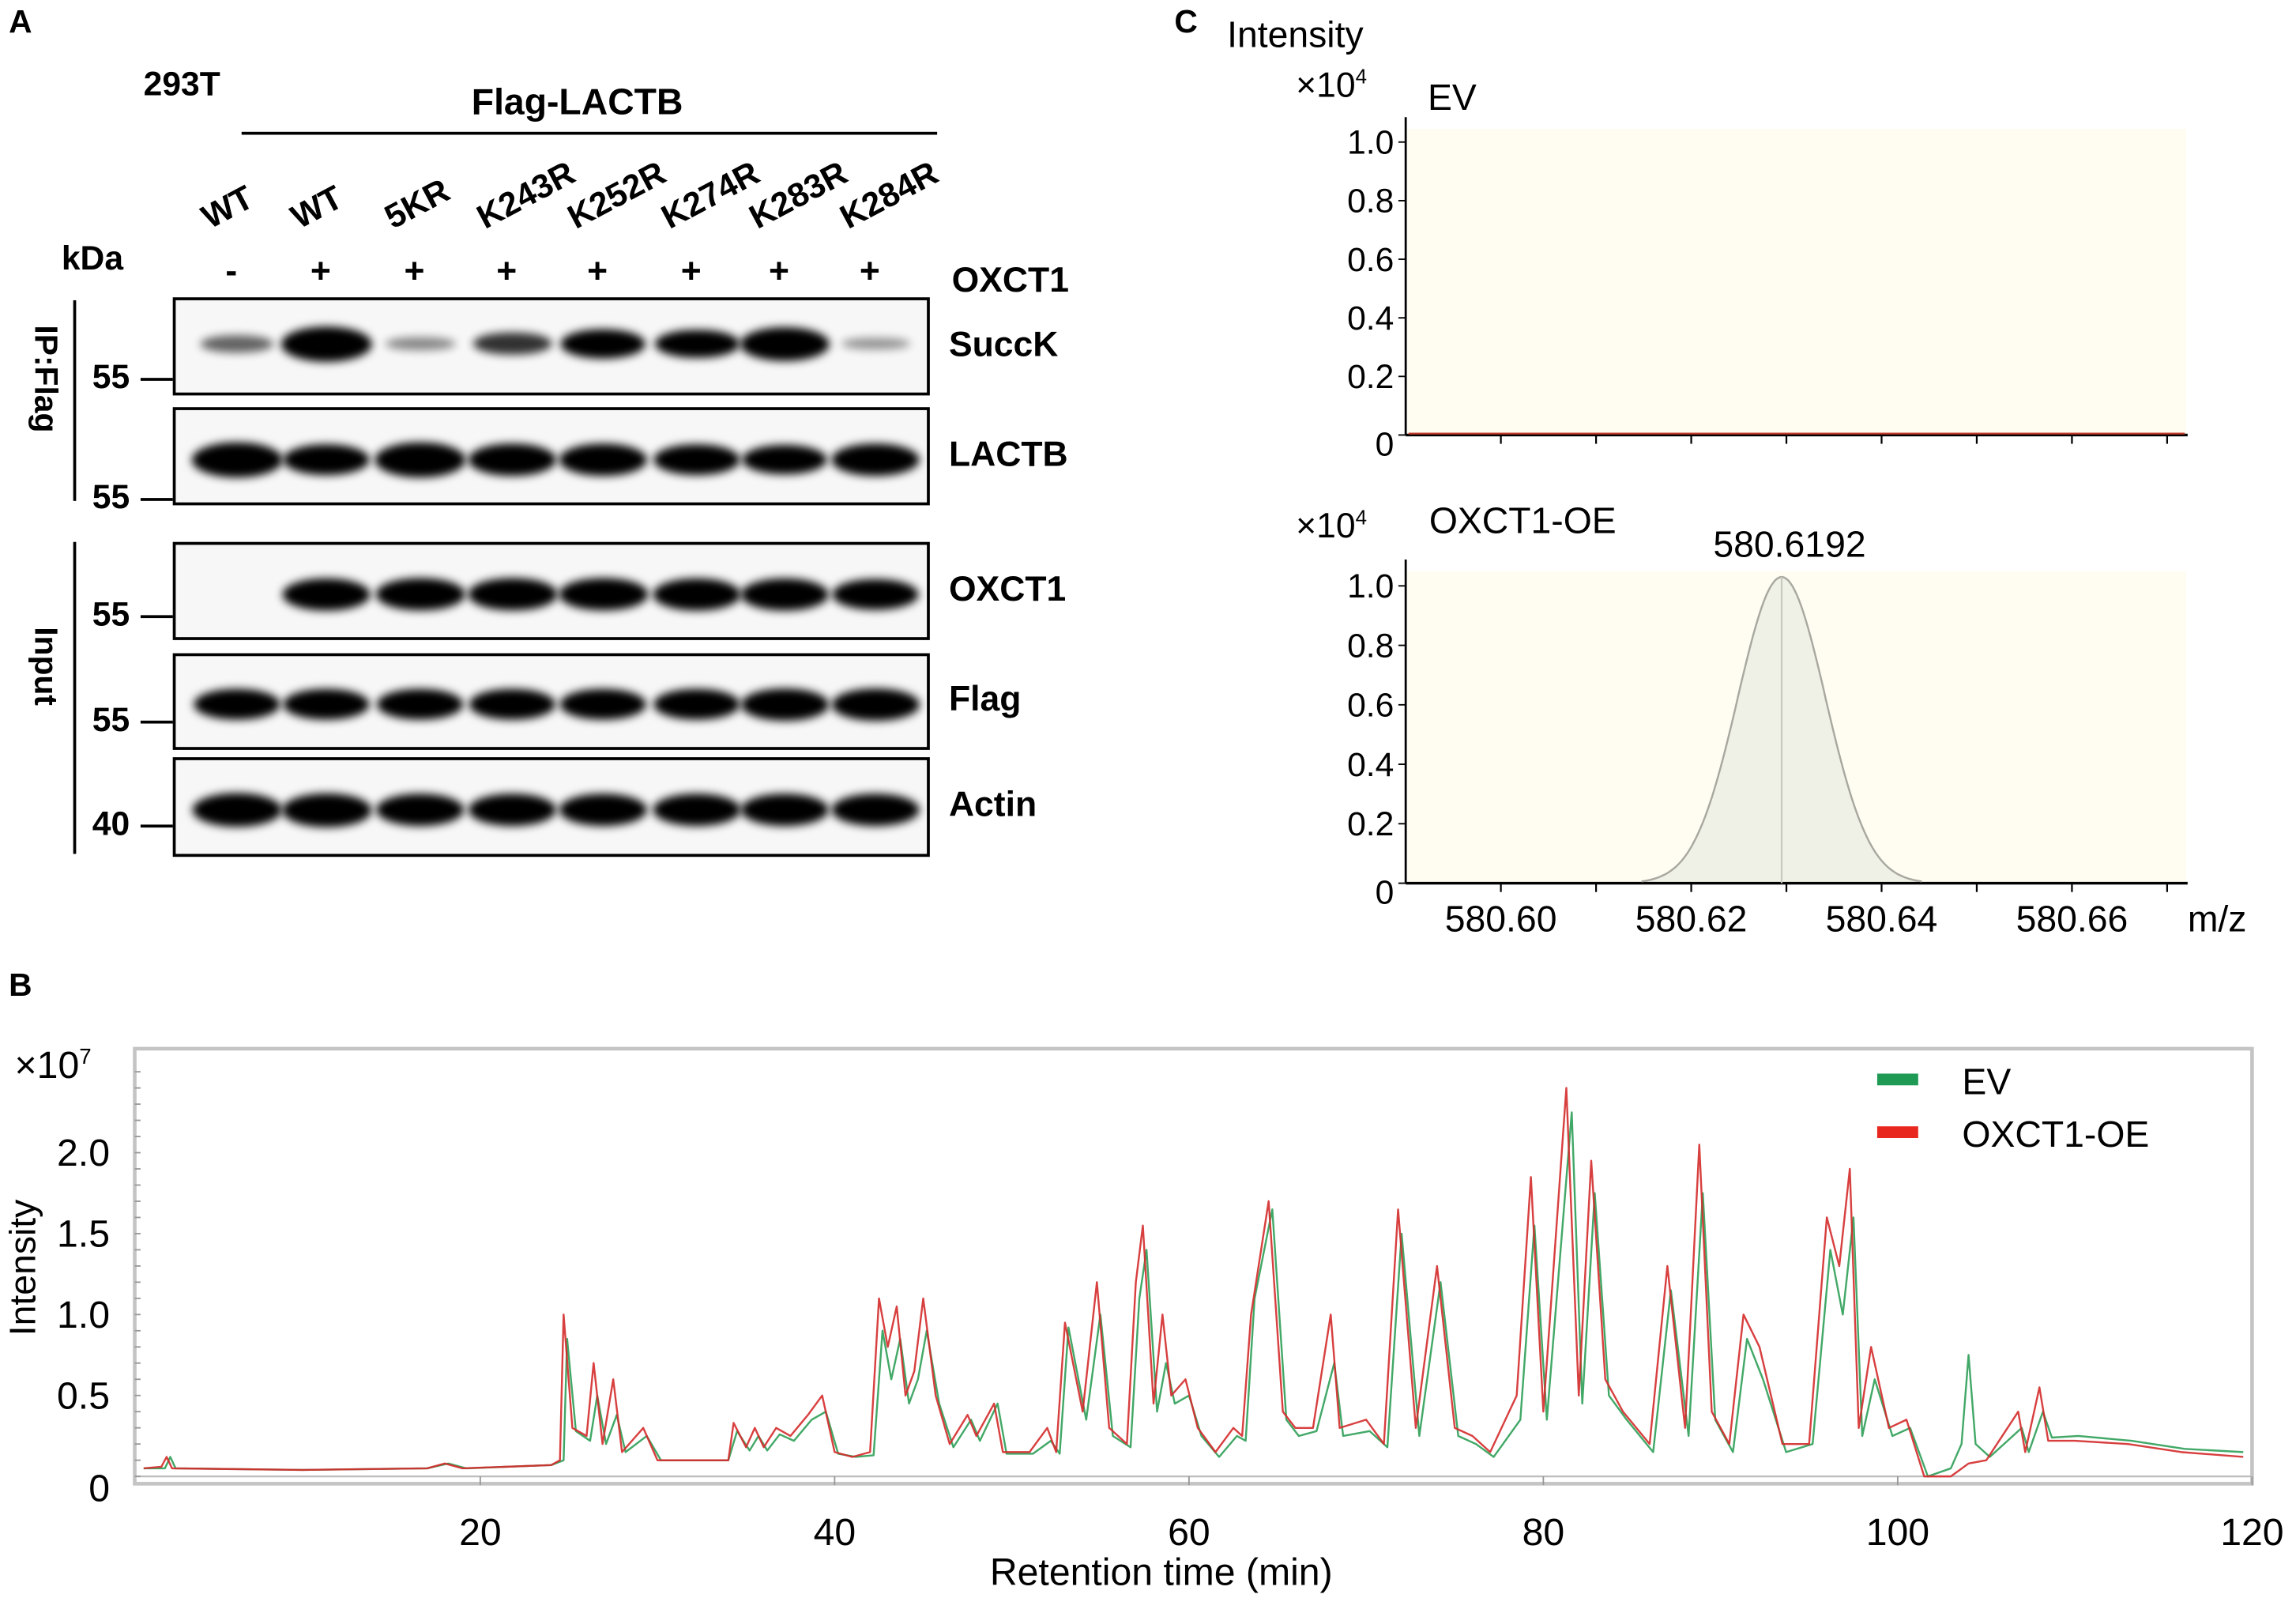  I want to click on ms-x-label: m/z, so click(2217, 920).